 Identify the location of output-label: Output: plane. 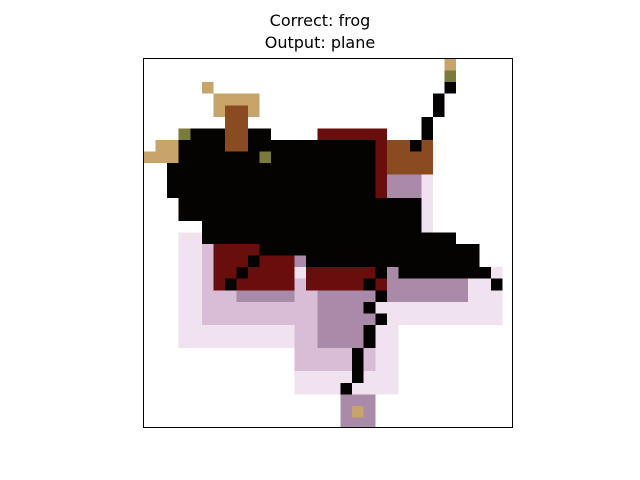
(320, 42).